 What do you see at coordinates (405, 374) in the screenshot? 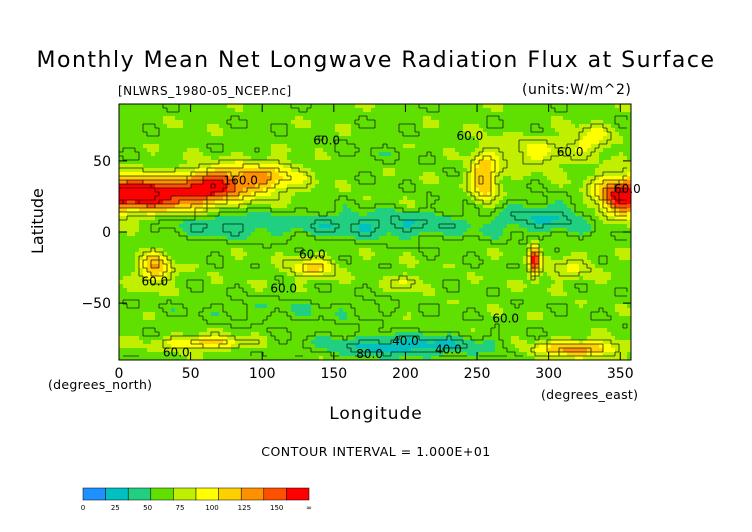
I see `x-tick-label: 200` at bounding box center [405, 374].